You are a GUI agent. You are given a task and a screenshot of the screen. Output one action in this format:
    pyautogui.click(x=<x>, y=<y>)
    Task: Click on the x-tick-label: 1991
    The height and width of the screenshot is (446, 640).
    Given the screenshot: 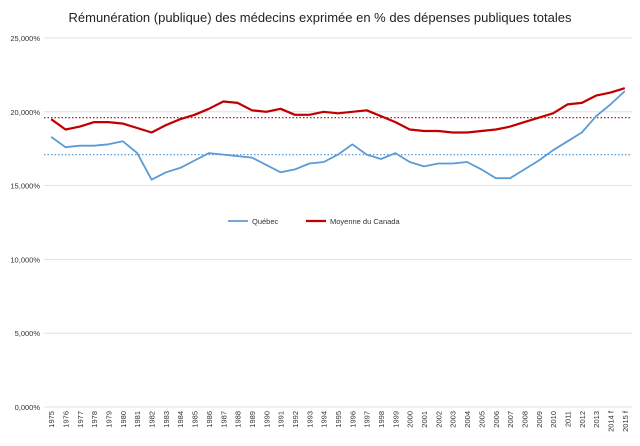 What is the action you would take?
    pyautogui.click(x=281, y=419)
    